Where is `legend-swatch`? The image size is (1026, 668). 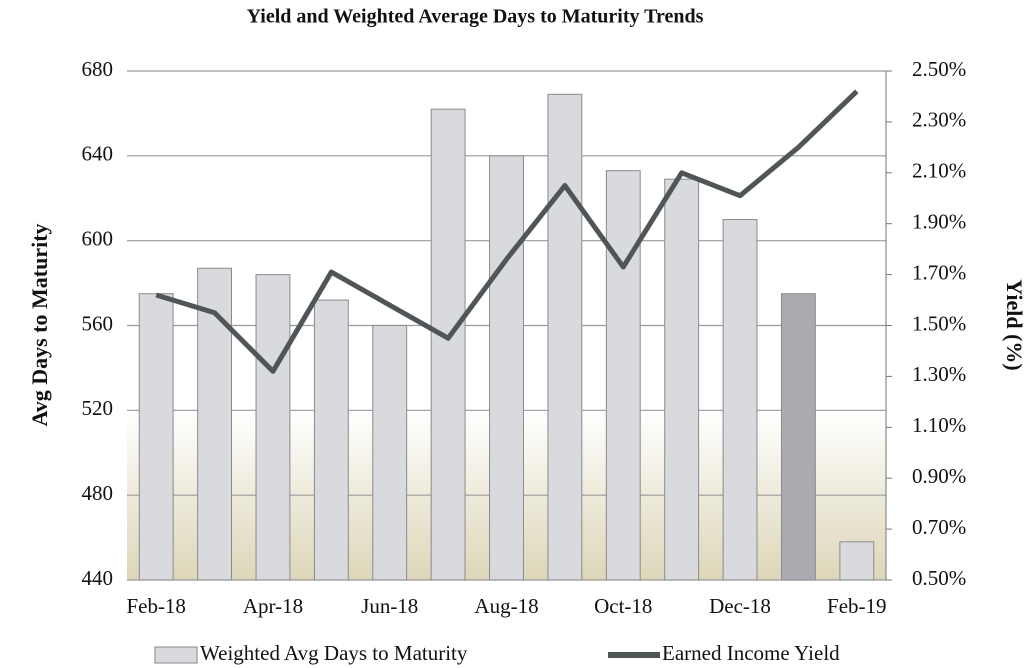
legend-swatch is located at coordinates (176, 655).